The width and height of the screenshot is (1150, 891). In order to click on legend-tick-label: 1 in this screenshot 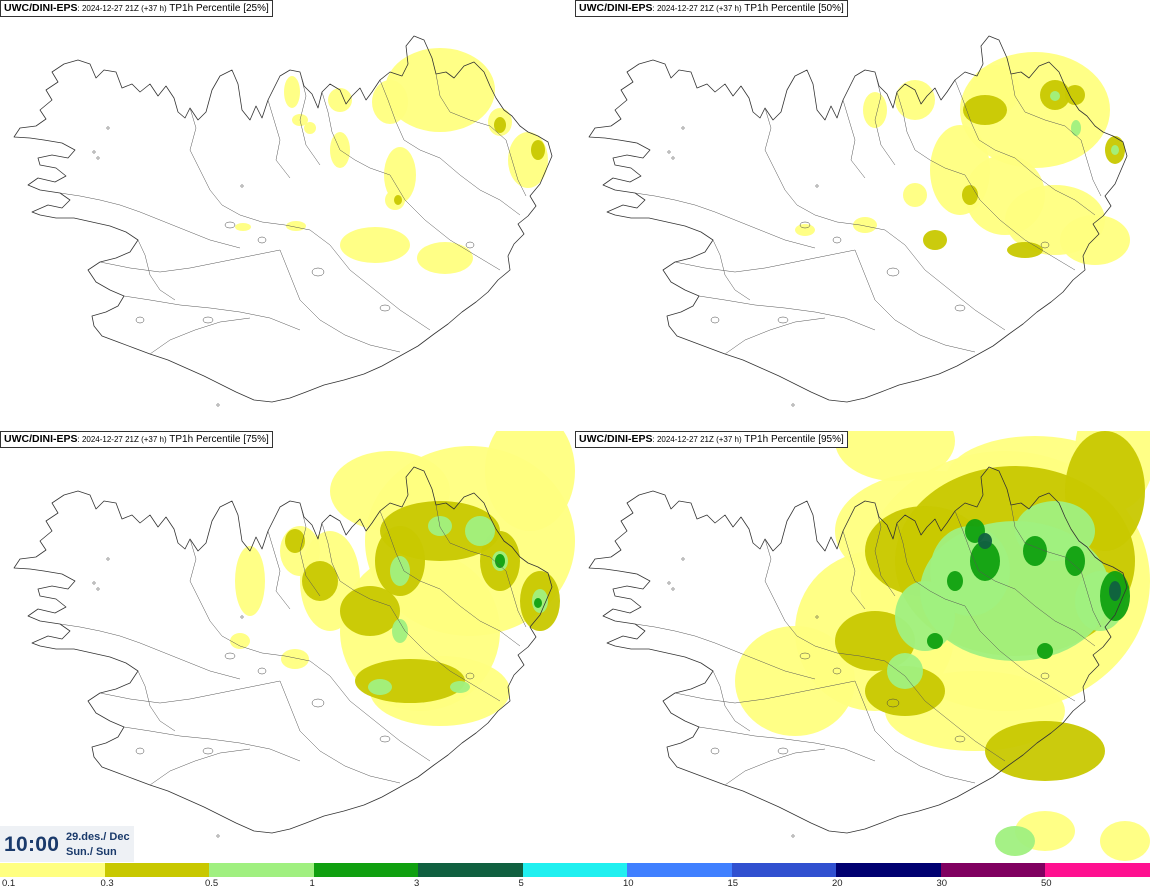, I will do `click(312, 883)`.